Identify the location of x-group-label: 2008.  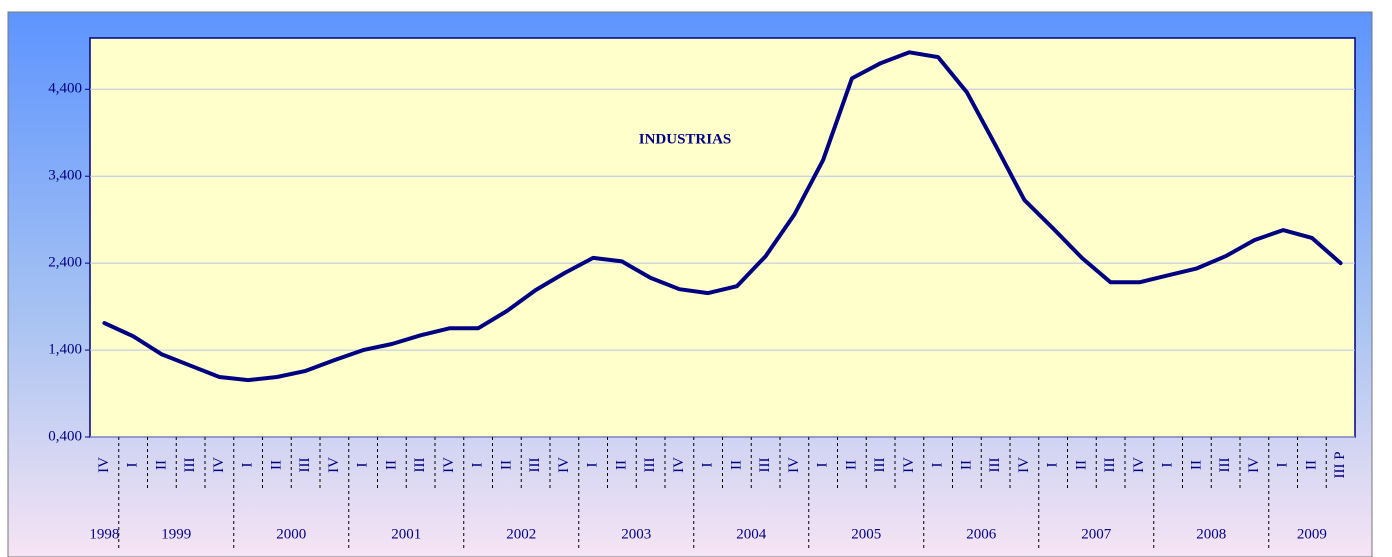
(1211, 534).